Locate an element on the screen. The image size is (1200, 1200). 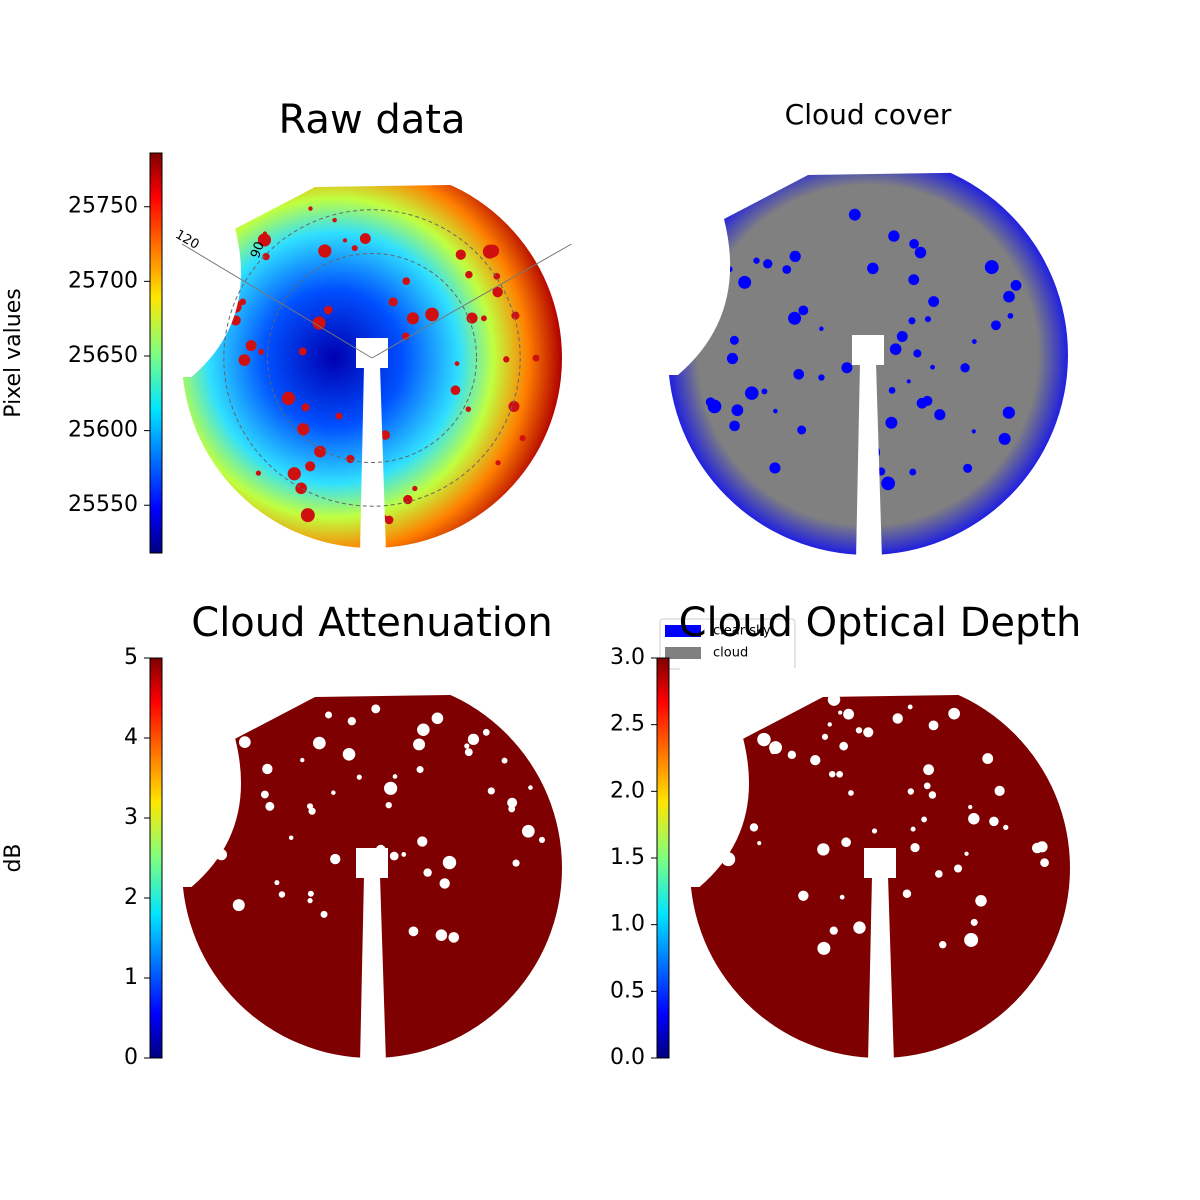
polar-axis is located at coordinates (471, 301).